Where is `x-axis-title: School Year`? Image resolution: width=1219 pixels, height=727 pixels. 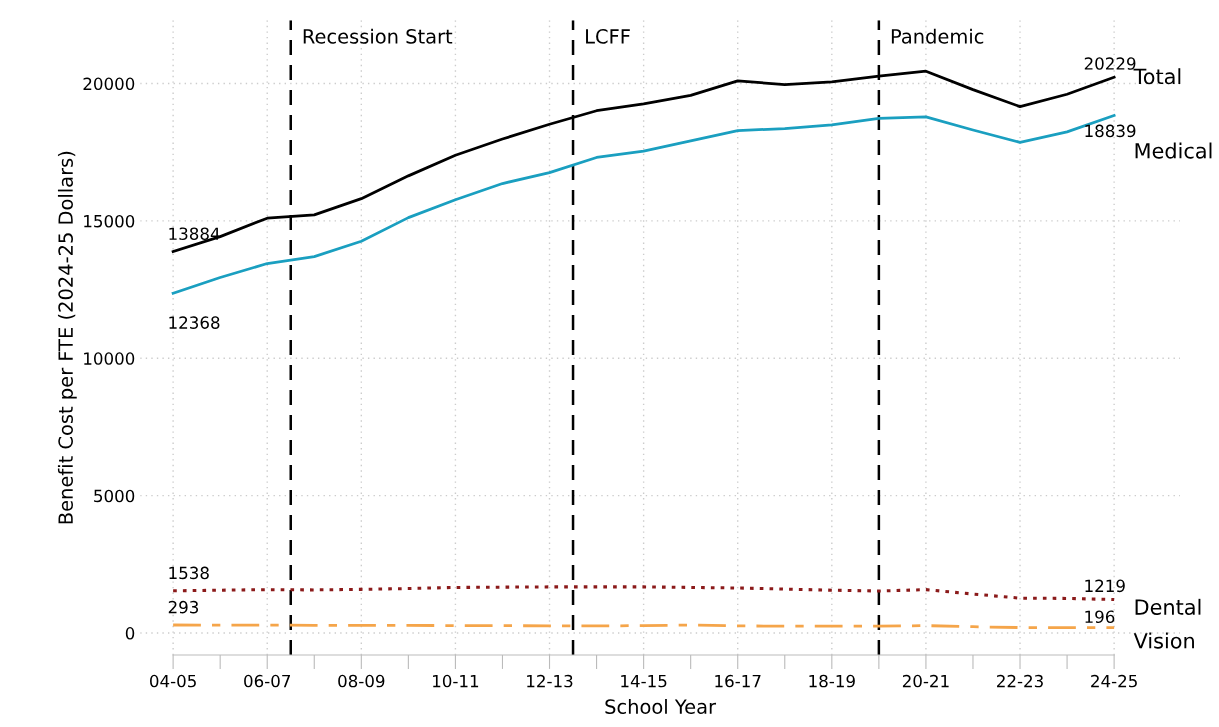 x-axis-title: School Year is located at coordinates (661, 706).